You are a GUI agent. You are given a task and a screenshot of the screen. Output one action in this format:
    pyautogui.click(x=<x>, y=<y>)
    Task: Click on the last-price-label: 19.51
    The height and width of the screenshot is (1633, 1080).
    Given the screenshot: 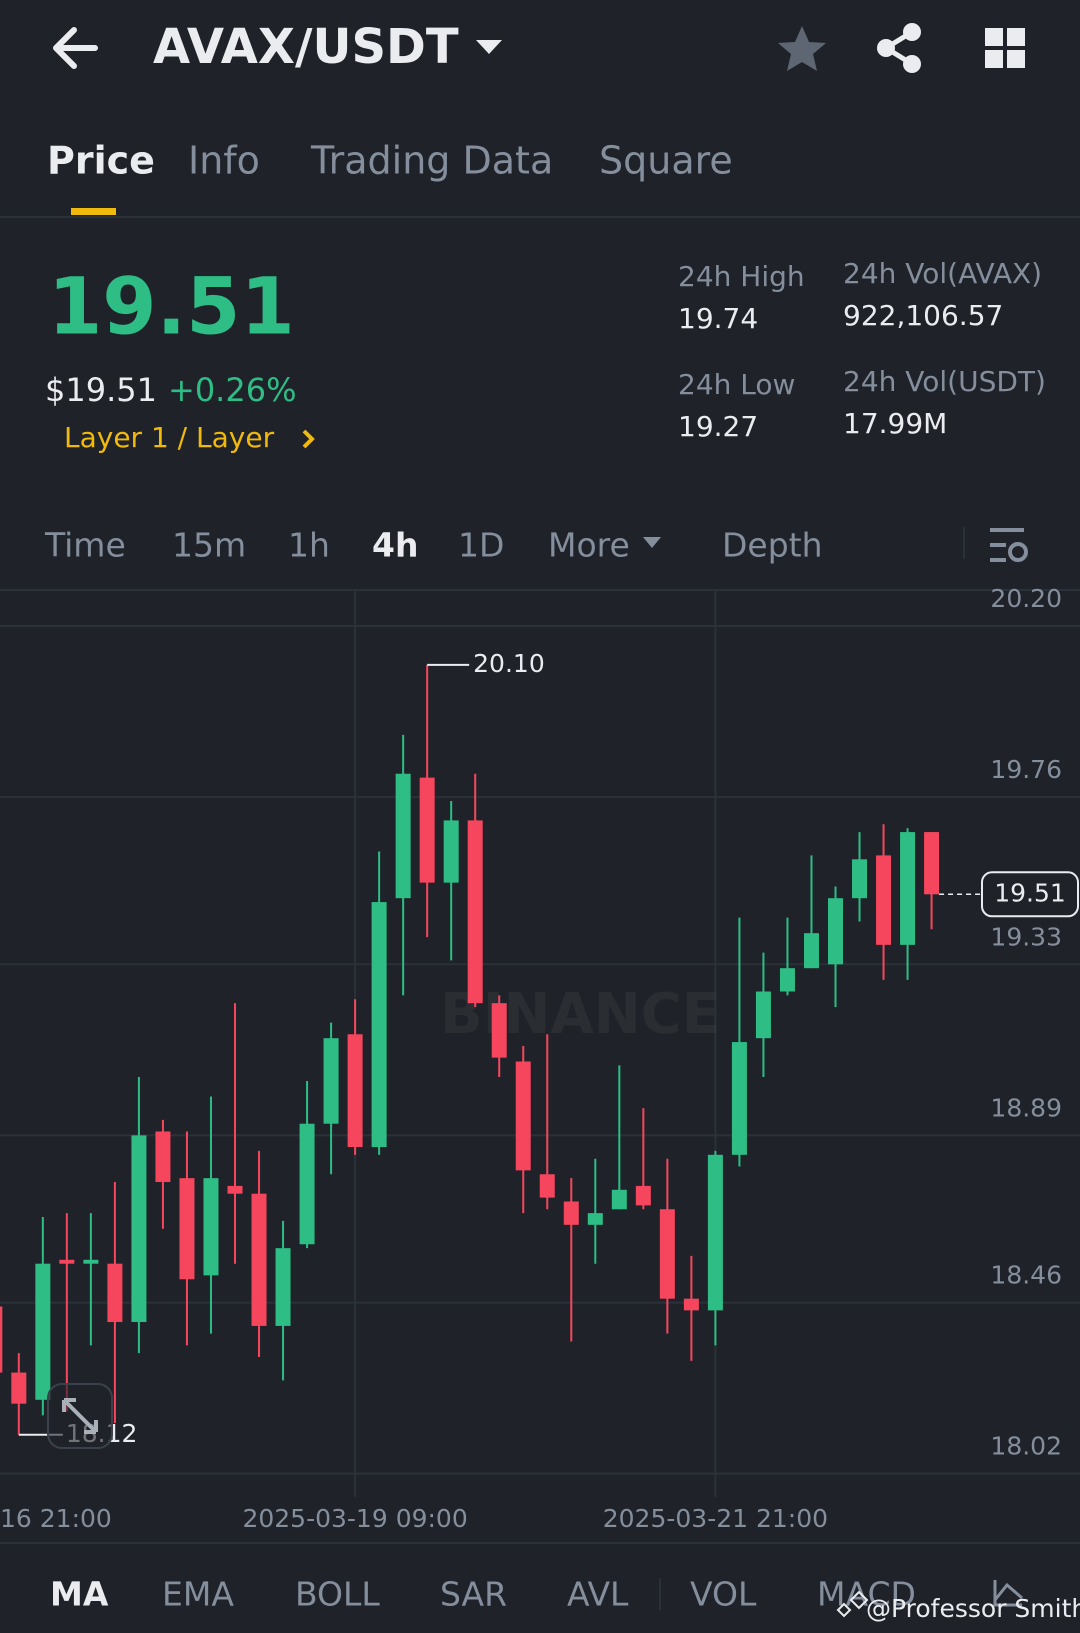 What is the action you would take?
    pyautogui.click(x=1030, y=892)
    